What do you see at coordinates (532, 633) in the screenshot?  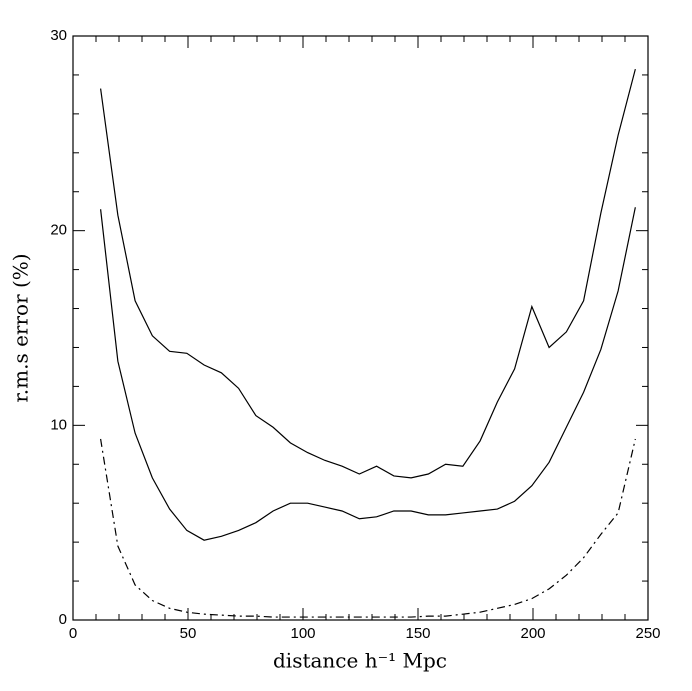 I see `x-tick-label: 200` at bounding box center [532, 633].